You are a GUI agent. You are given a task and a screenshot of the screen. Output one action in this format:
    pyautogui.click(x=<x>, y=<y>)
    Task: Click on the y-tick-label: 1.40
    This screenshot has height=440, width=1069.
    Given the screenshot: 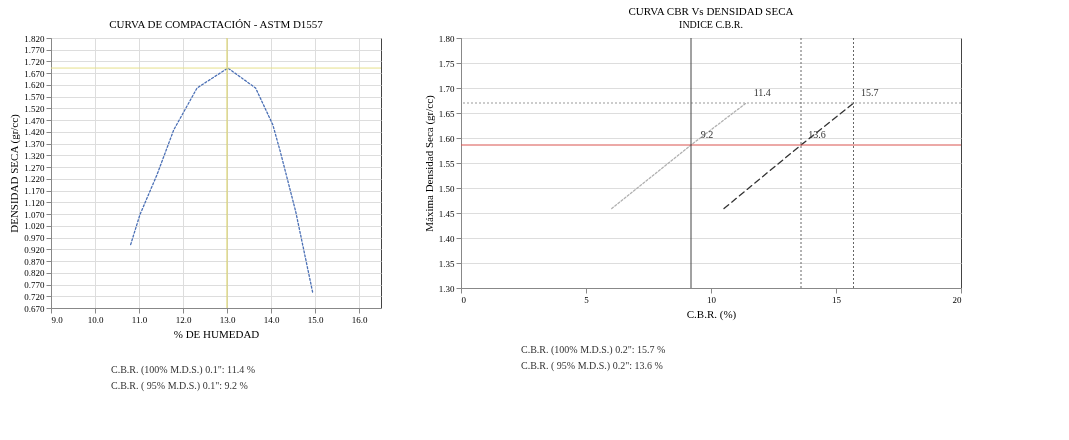 What is the action you would take?
    pyautogui.click(x=446, y=238)
    